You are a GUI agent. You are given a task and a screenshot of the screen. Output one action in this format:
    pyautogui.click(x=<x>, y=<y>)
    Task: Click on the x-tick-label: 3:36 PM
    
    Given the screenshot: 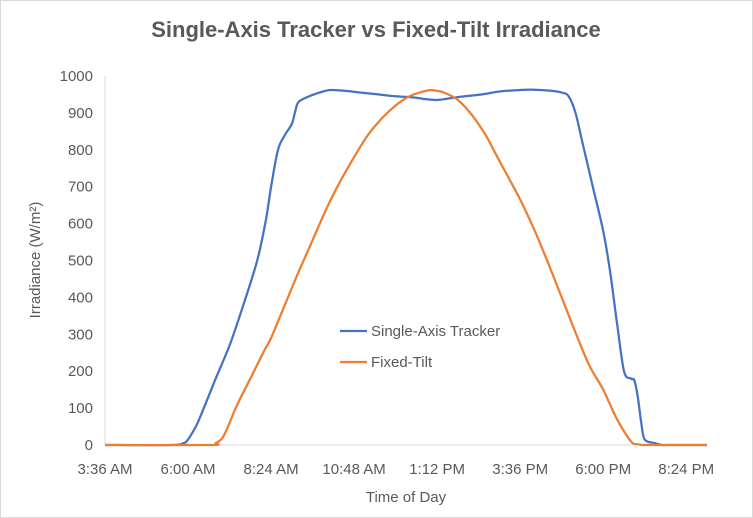 What is the action you would take?
    pyautogui.click(x=520, y=469)
    